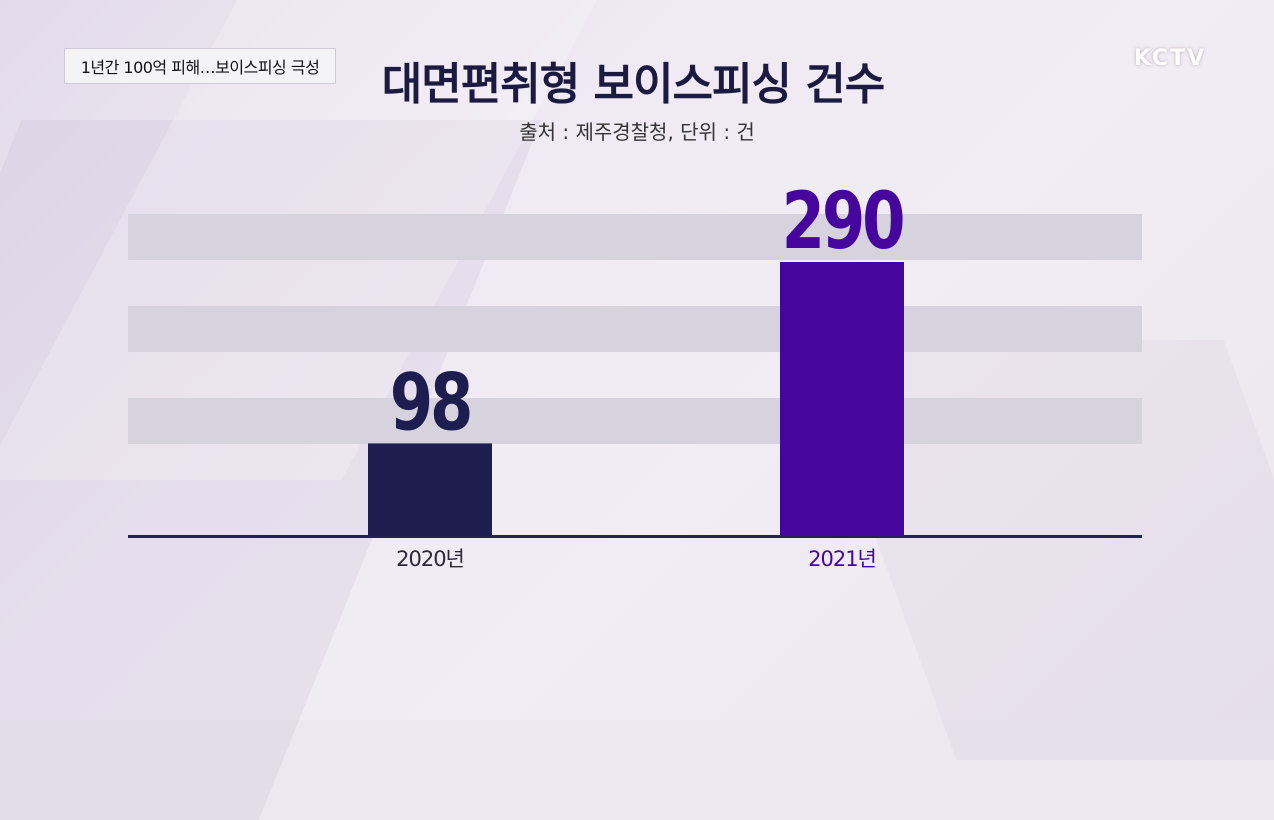  I want to click on x-axis-line, so click(635, 536).